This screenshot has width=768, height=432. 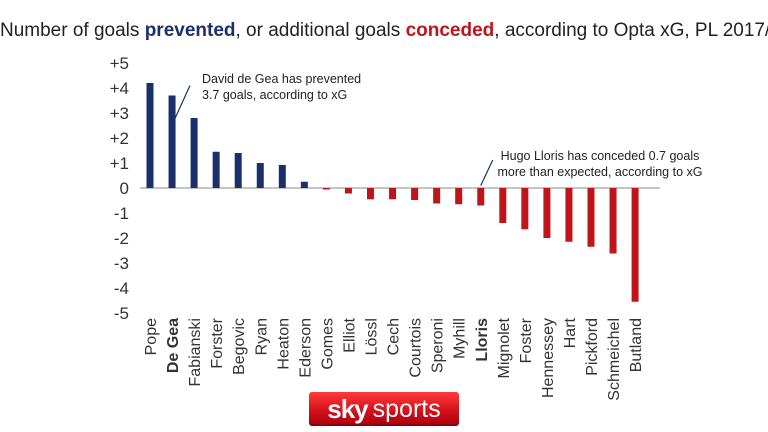 What do you see at coordinates (569, 215) in the screenshot?
I see `bar-hart` at bounding box center [569, 215].